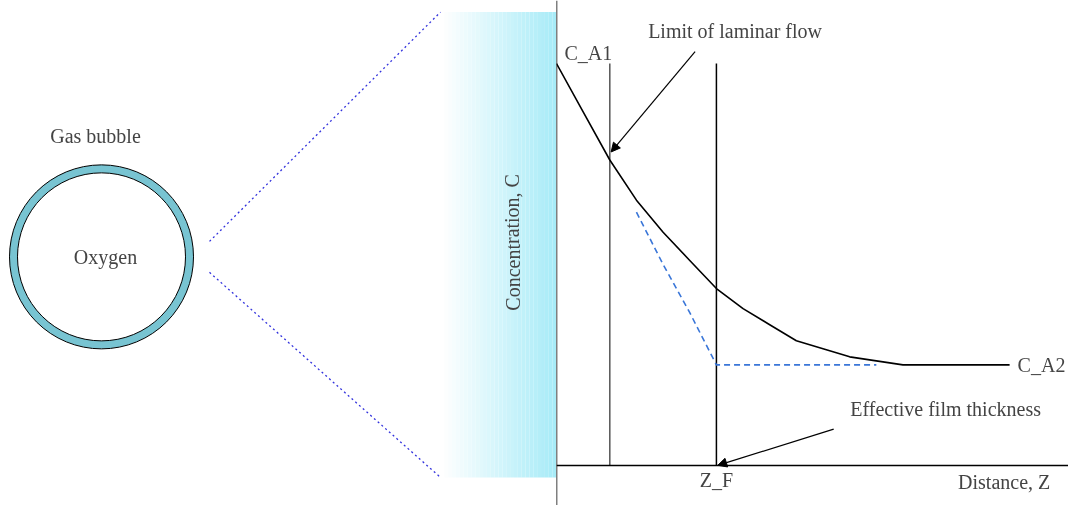 This screenshot has height=522, width=1068. Describe the element at coordinates (716, 480) in the screenshot. I see `text: Z_F` at that location.